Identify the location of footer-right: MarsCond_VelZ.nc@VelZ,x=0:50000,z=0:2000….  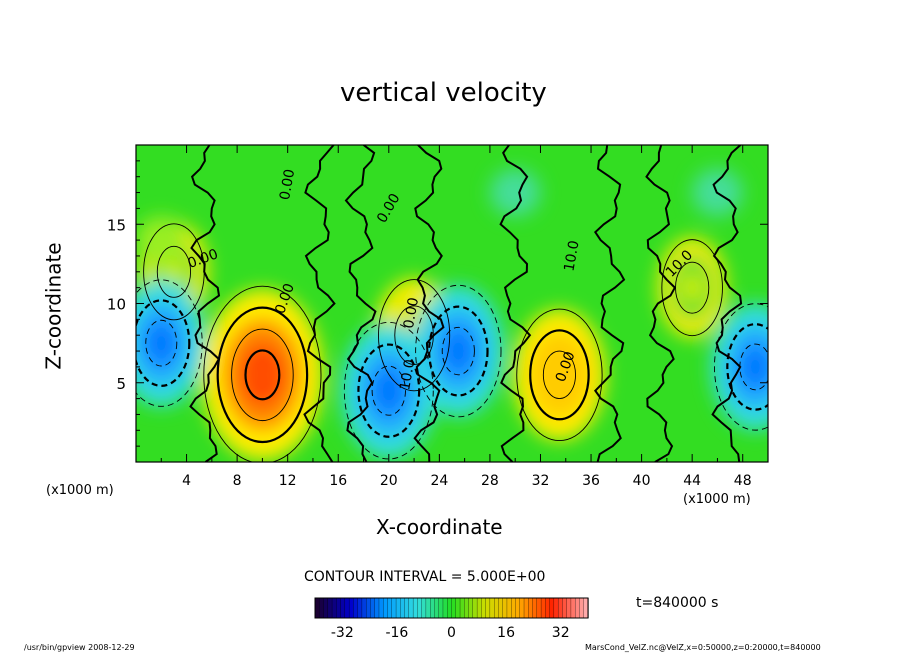
(703, 647).